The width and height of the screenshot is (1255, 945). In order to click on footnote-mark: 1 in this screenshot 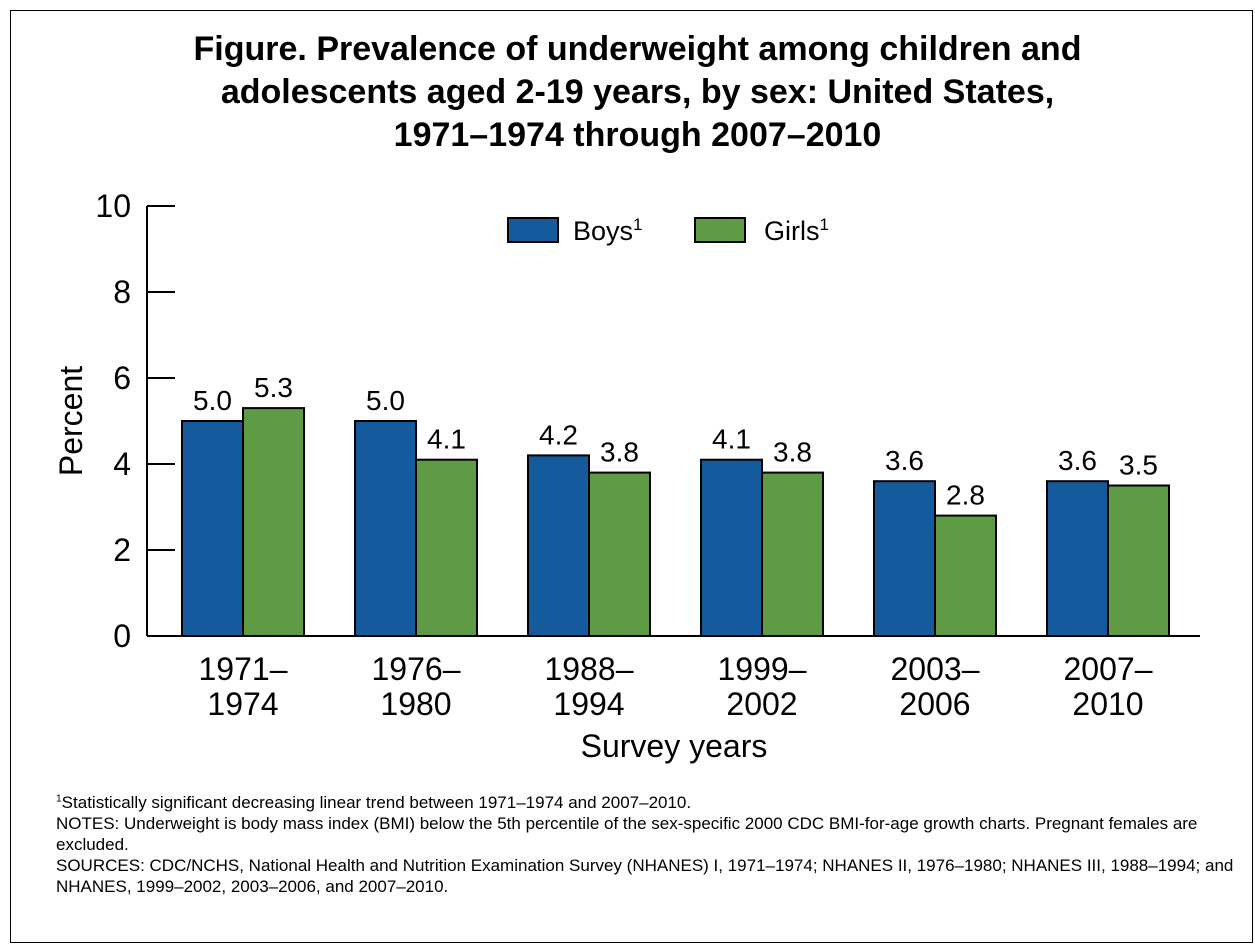, I will do `click(59, 799)`.